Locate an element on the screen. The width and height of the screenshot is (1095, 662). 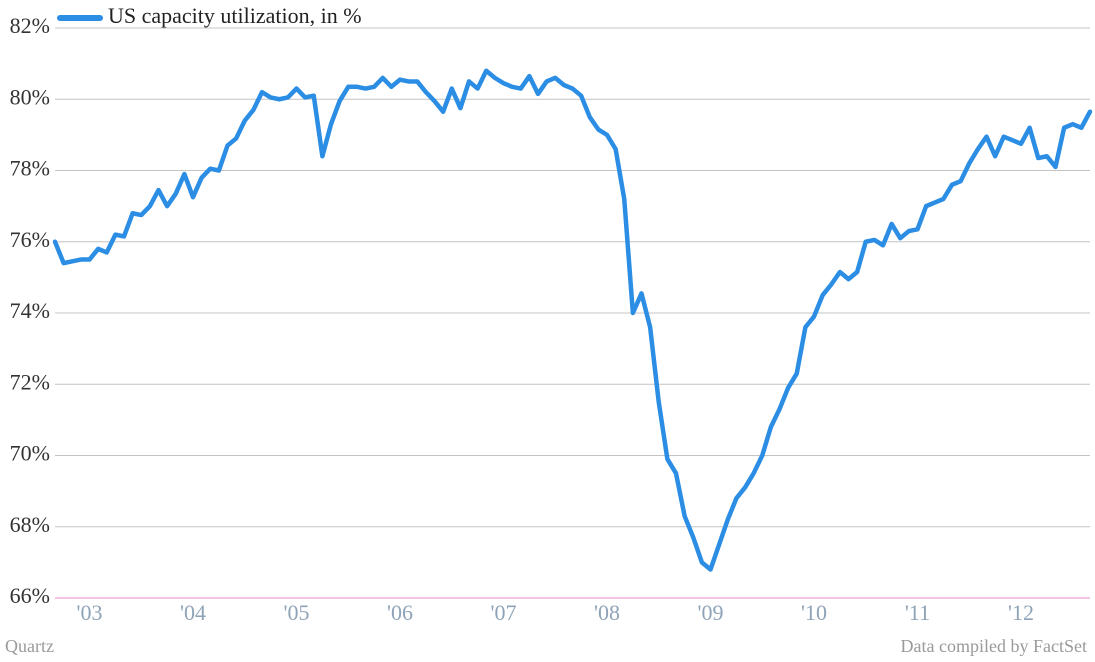
x-tick-label: '12 is located at coordinates (1021, 612).